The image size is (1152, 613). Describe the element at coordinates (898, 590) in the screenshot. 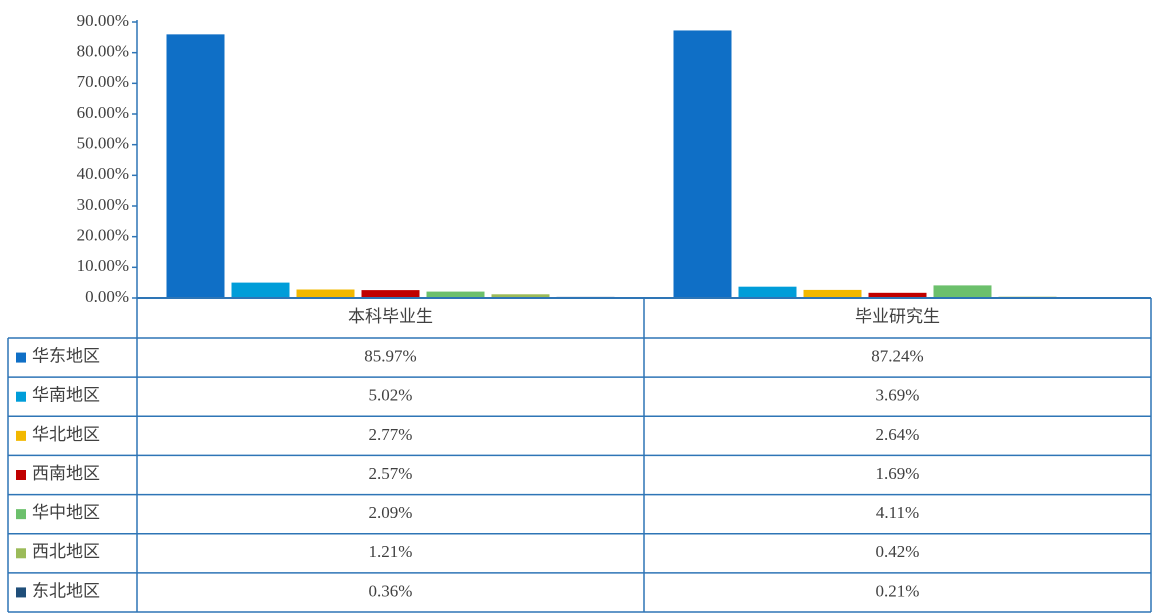

I see `table-value: 0.21%` at that location.